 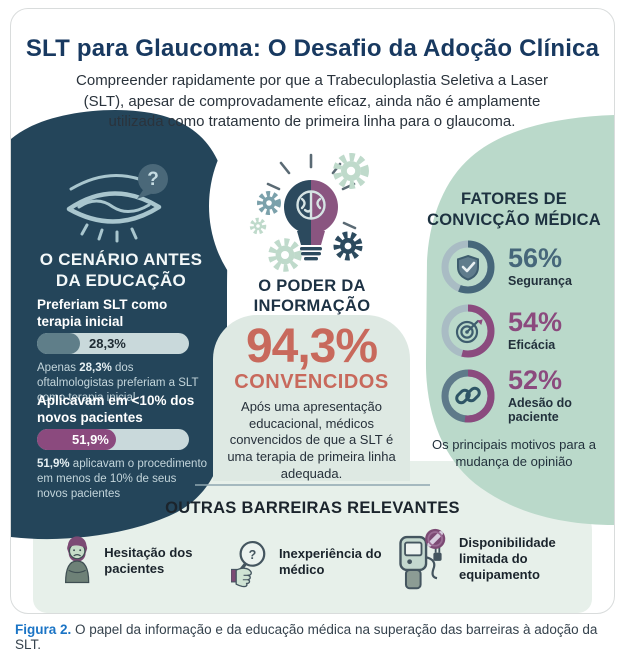 I want to click on before-education-heading: O CENÁRIO ANTES DA EDUCAÇÃO, so click(x=121, y=270).